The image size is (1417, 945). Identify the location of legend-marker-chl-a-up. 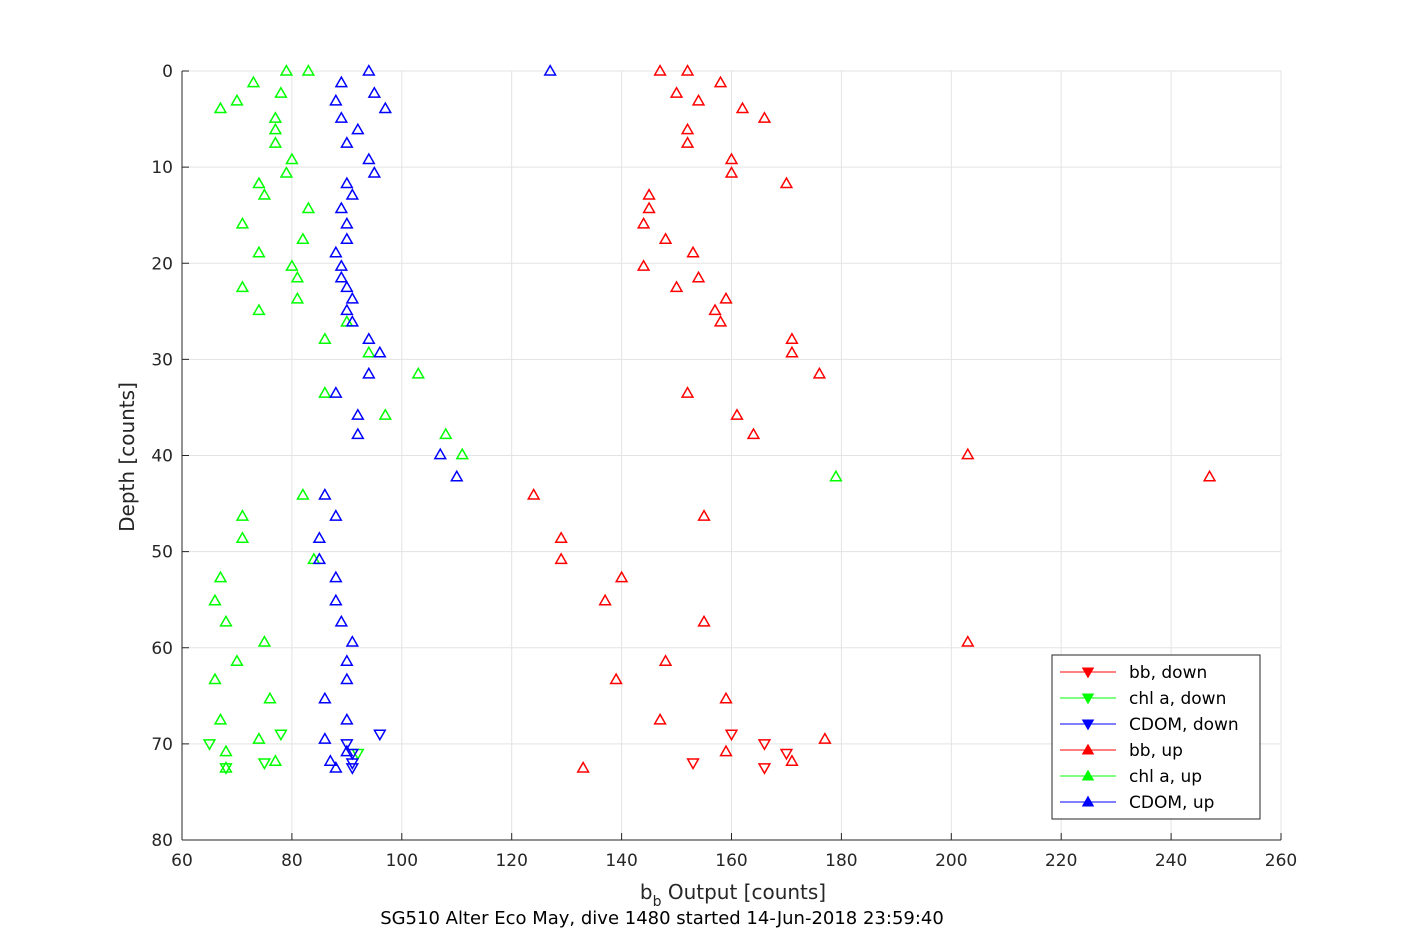
(1088, 775).